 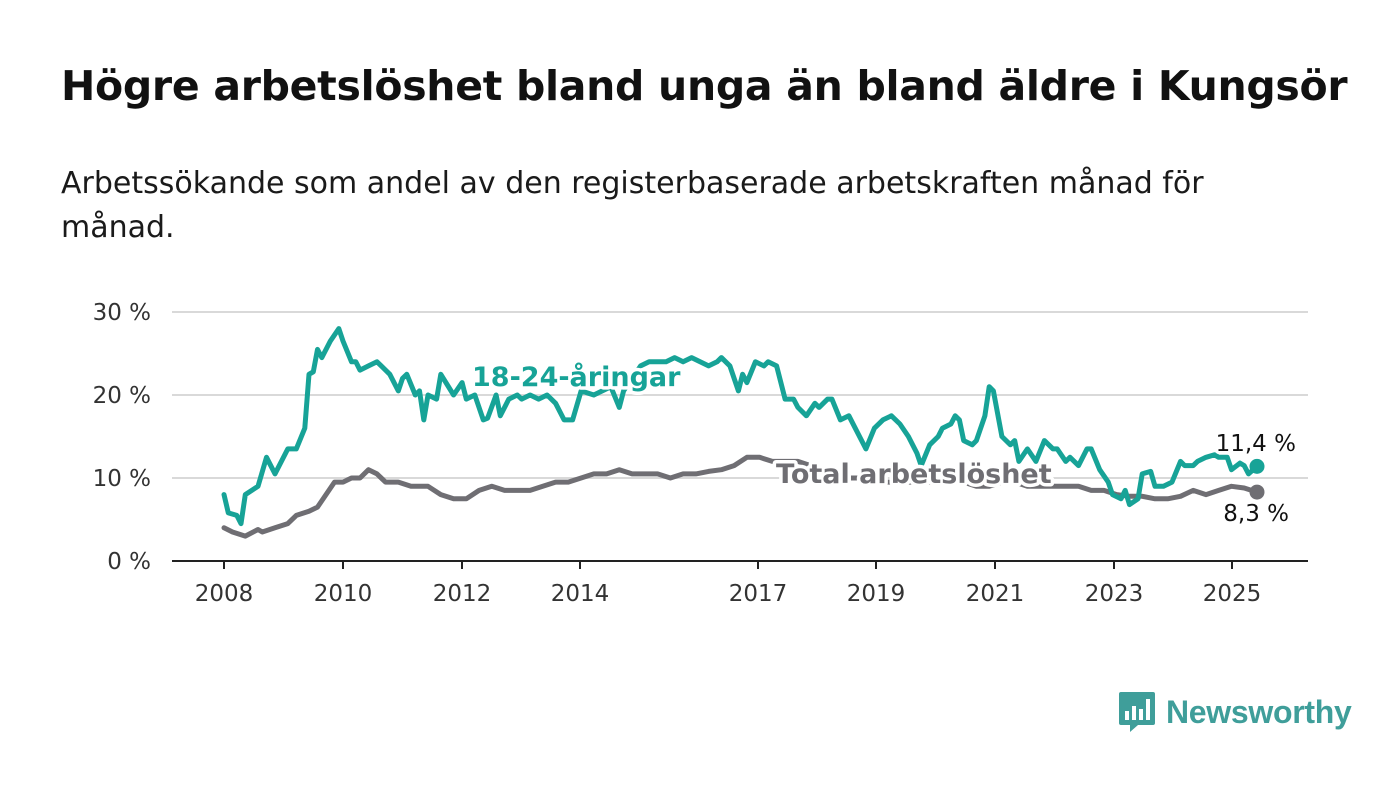 I want to click on x-tick-label: 2012, so click(x=462, y=594).